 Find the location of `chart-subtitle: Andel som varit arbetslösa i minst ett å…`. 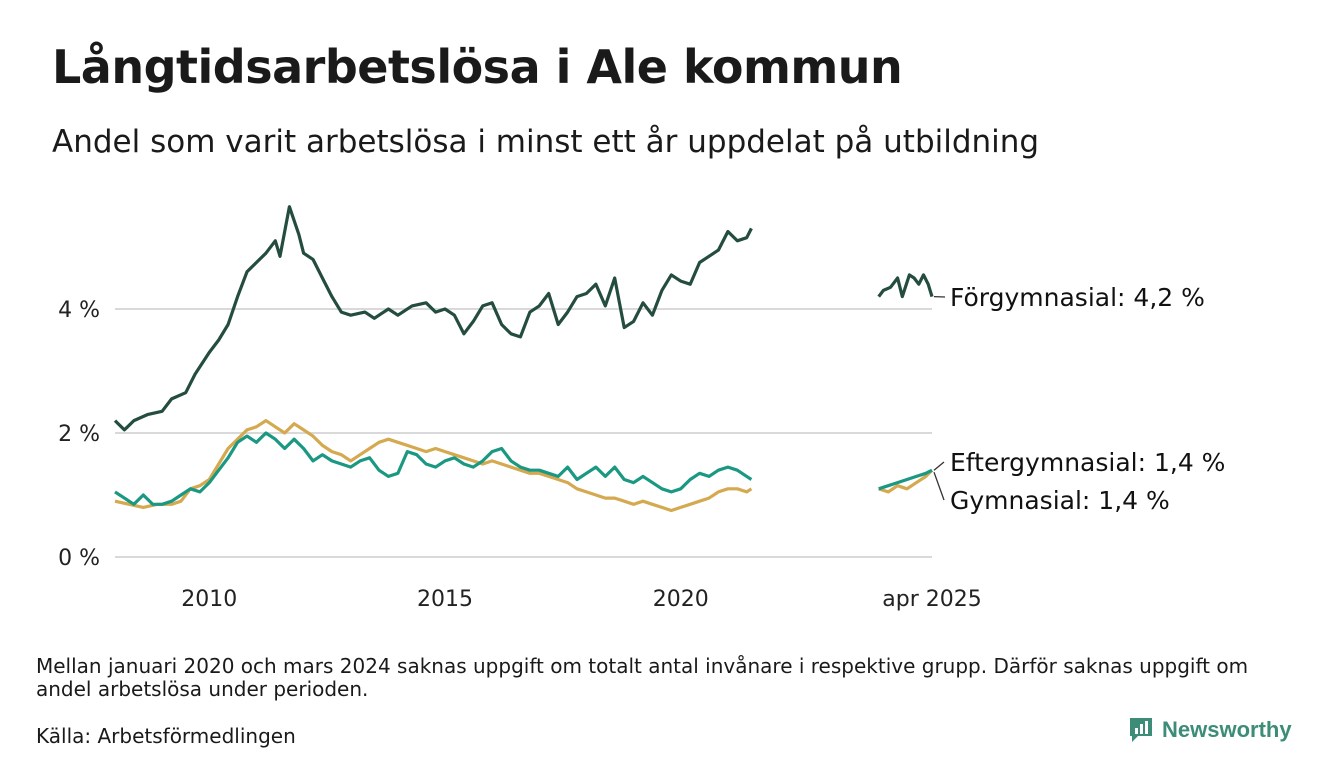

chart-subtitle: Andel som varit arbetslösa i minst ett å… is located at coordinates (546, 142).